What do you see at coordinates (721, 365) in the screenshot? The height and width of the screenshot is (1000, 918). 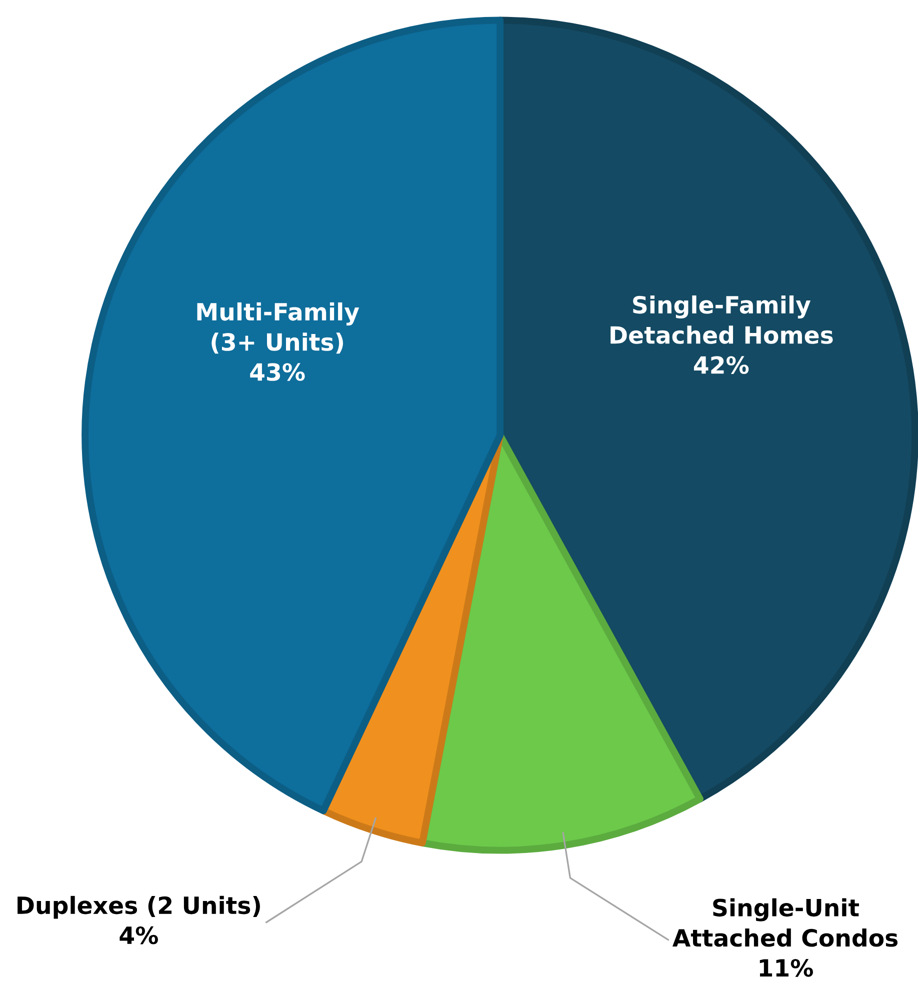 I see `data-label: 42%` at bounding box center [721, 365].